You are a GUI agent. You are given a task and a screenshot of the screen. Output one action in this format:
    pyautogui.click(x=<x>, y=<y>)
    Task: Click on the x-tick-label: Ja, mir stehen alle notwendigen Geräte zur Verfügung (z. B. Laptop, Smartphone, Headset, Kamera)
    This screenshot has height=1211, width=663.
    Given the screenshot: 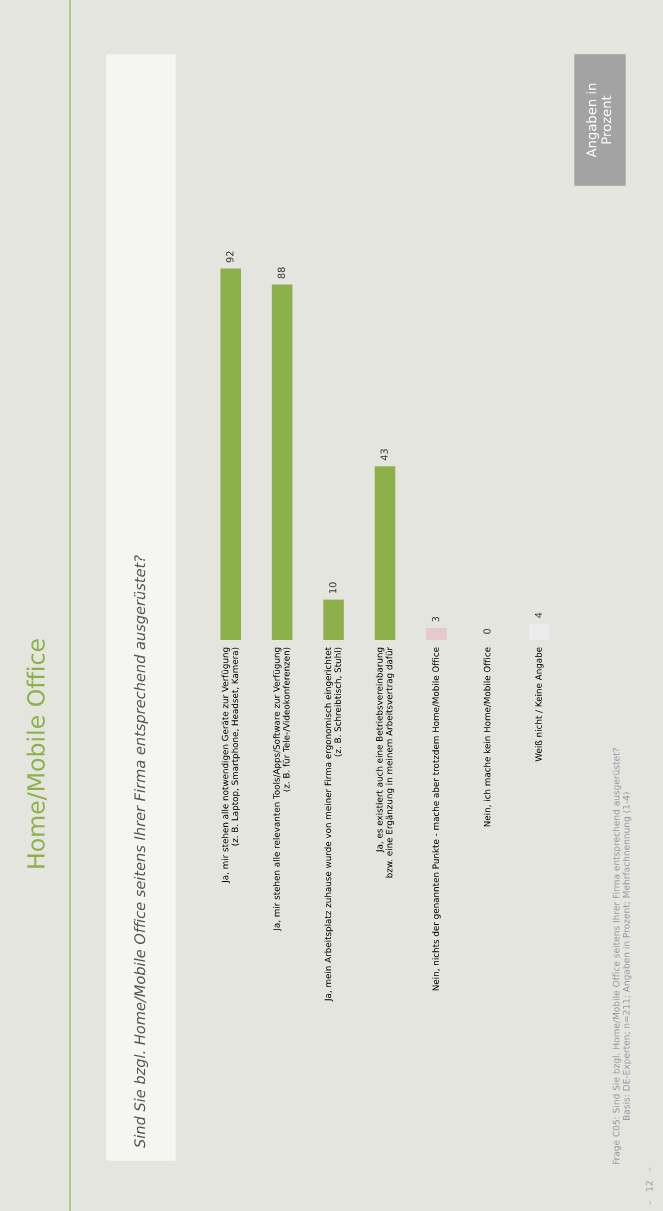 What is the action you would take?
    pyautogui.click(x=230, y=765)
    